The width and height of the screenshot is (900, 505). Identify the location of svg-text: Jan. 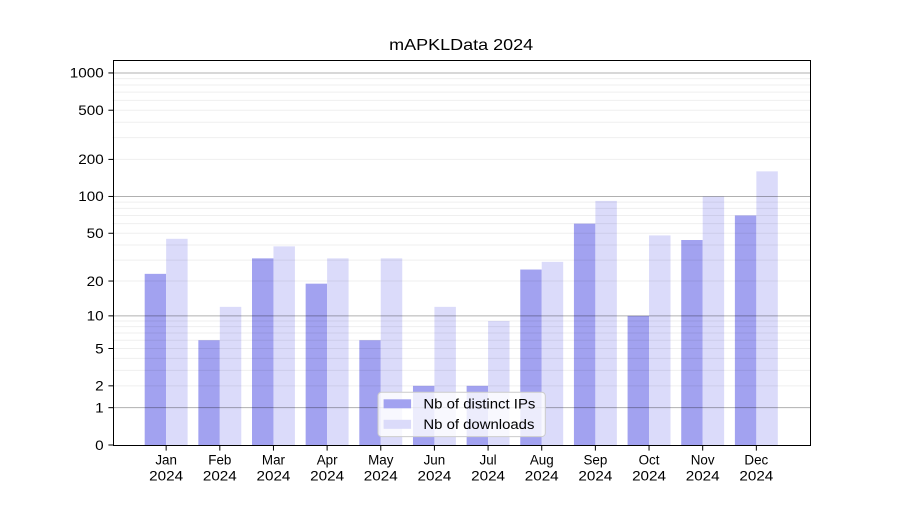
(166, 460).